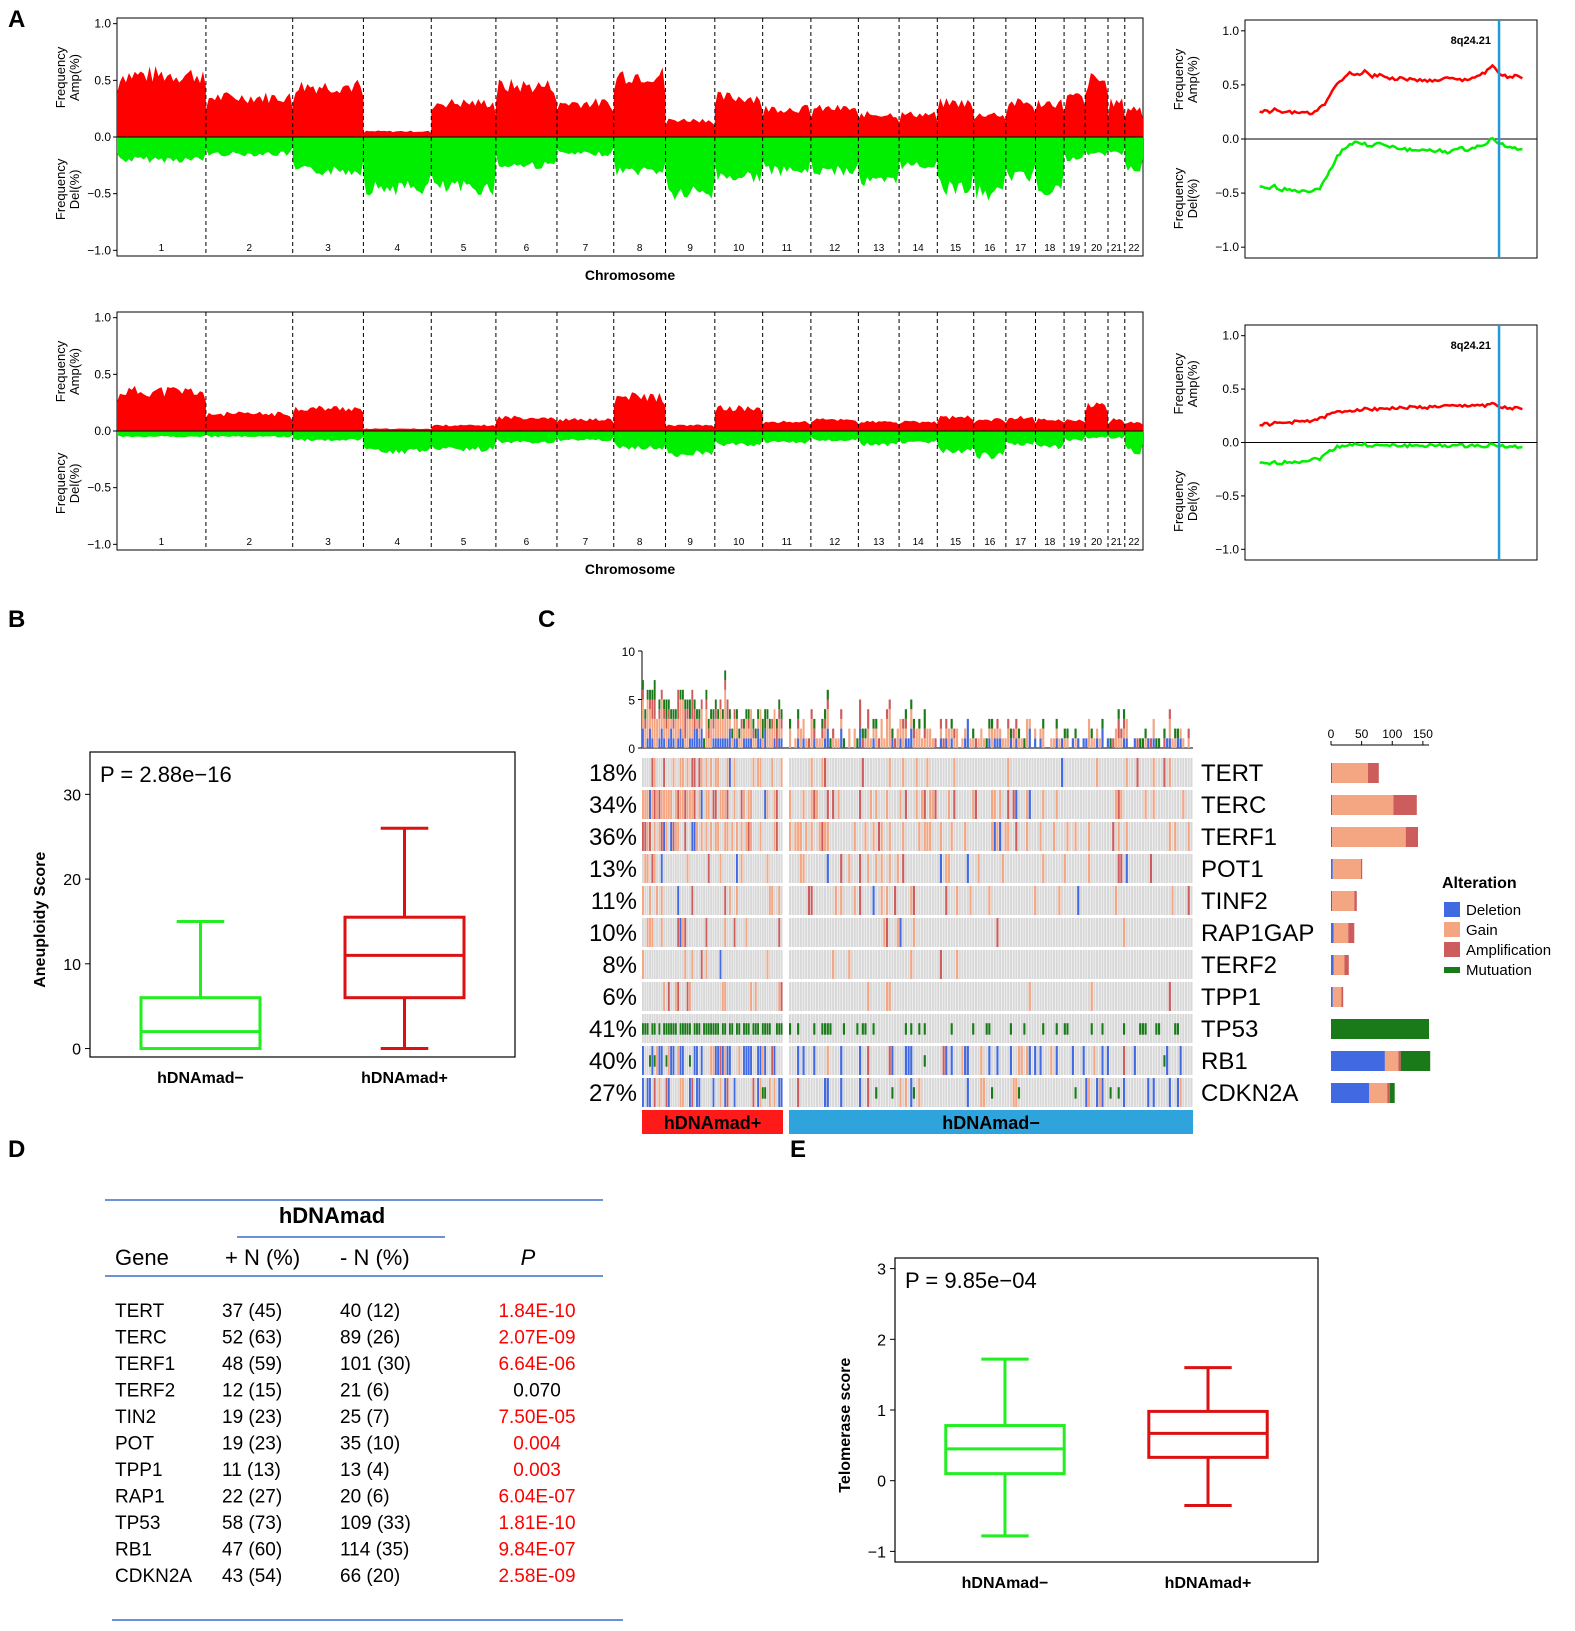 The image size is (1575, 1631). What do you see at coordinates (162, 248) in the screenshot?
I see `gtop-chrom-label: 1` at bounding box center [162, 248].